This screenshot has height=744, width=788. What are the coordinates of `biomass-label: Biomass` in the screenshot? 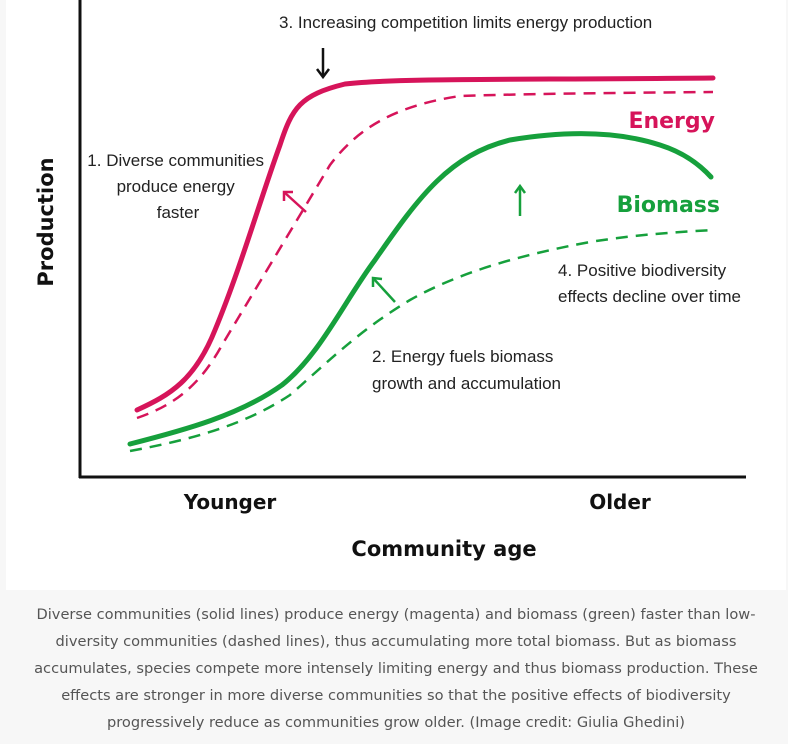 It's located at (668, 205).